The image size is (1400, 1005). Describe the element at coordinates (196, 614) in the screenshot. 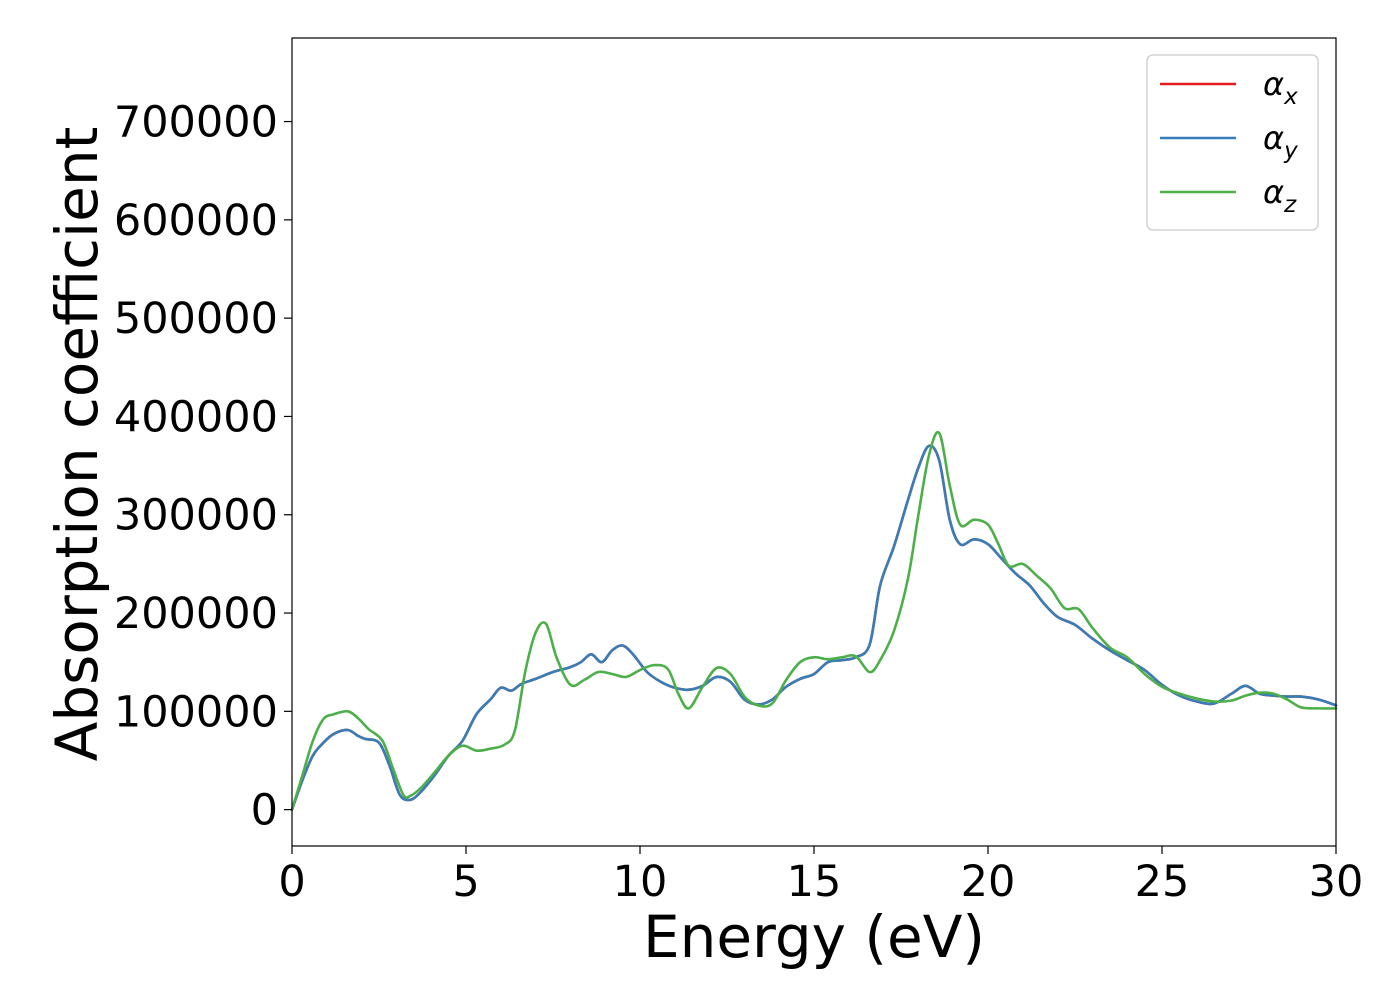

I see `y-tick-label: 200000` at that location.